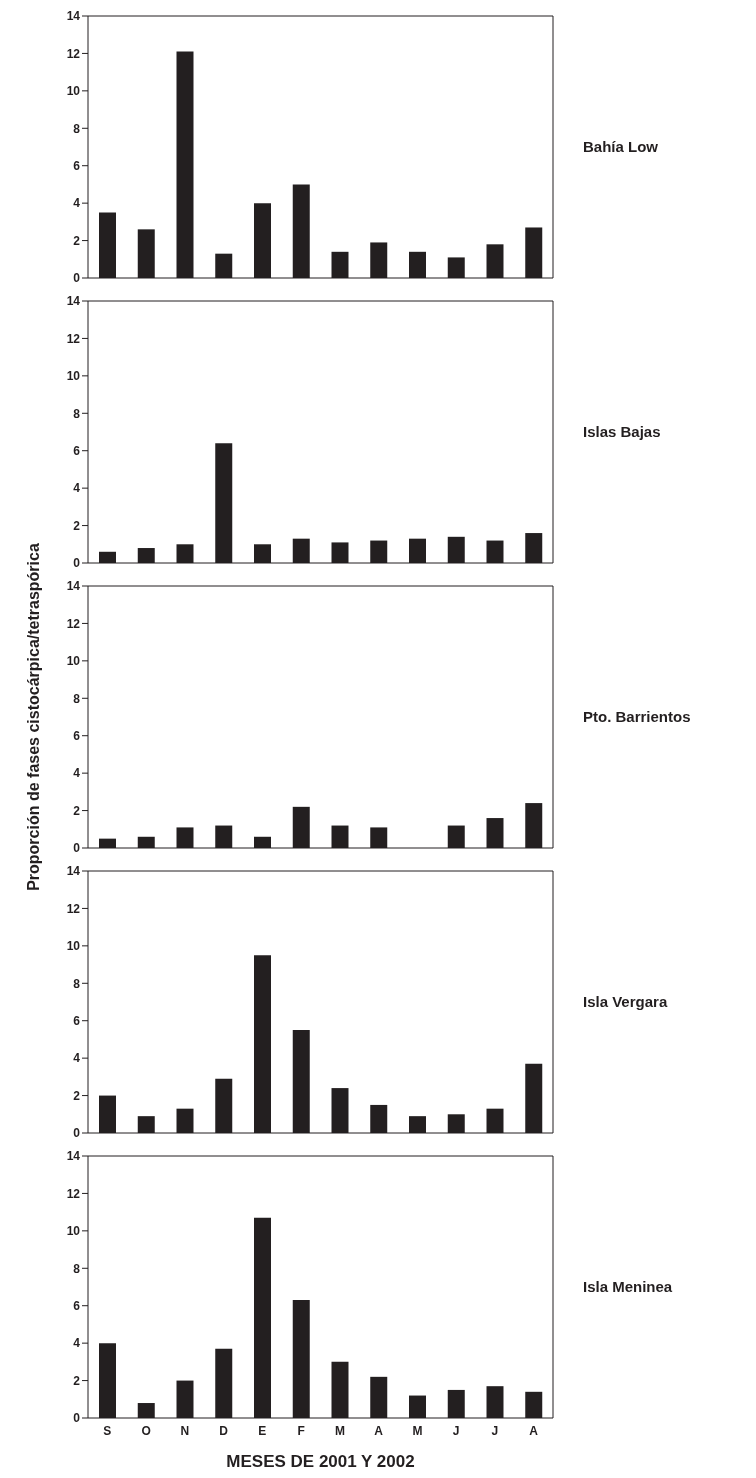 Image resolution: width=756 pixels, height=1478 pixels. What do you see at coordinates (320, 1462) in the screenshot?
I see `x-axis-title: MESES DE 2001 Y 2002` at bounding box center [320, 1462].